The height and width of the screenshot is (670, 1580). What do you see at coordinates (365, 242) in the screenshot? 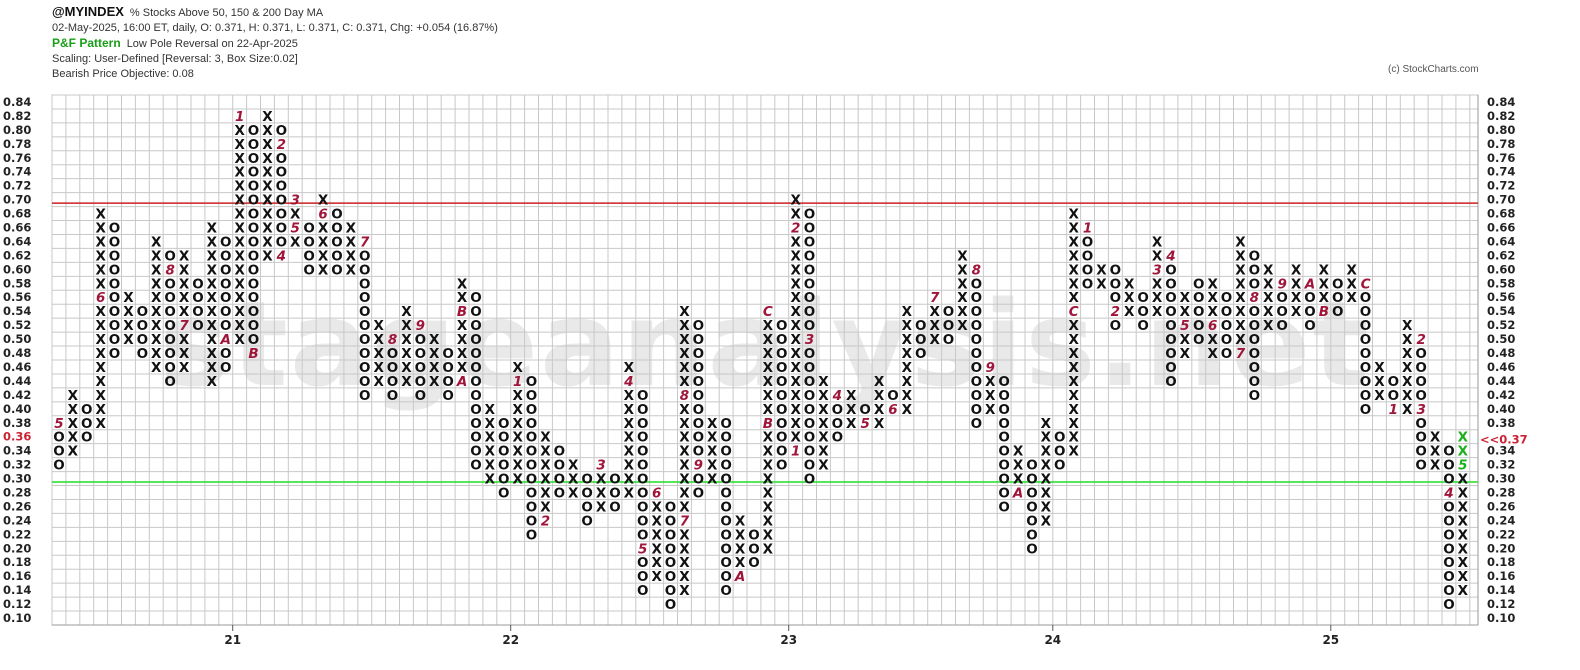
I see `month-marker: 7` at bounding box center [365, 242].